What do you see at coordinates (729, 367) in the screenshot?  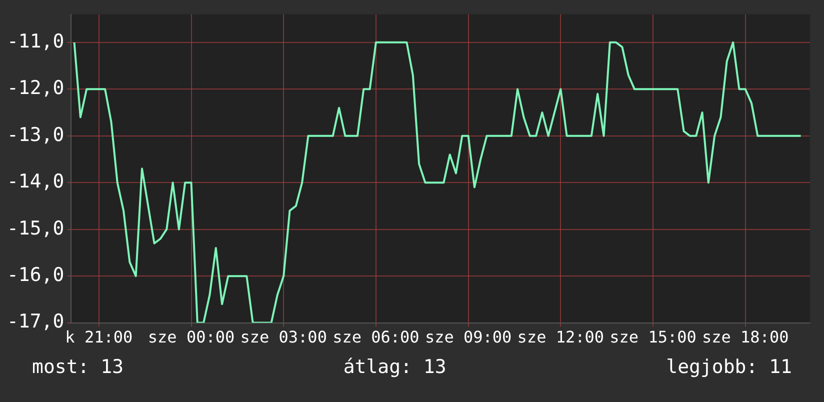 I see `text: legjobb: 11` at bounding box center [729, 367].